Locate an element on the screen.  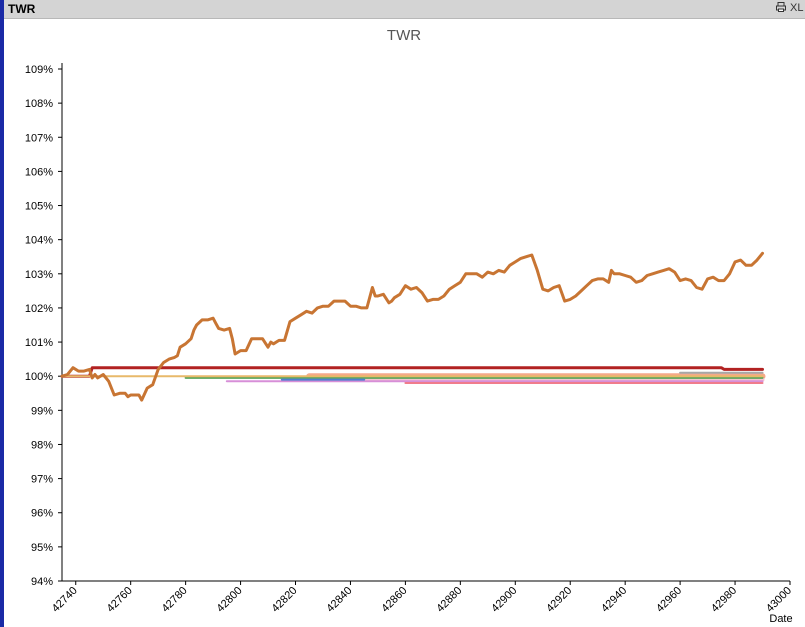
y-tick-label: 100% is located at coordinates (39, 377).